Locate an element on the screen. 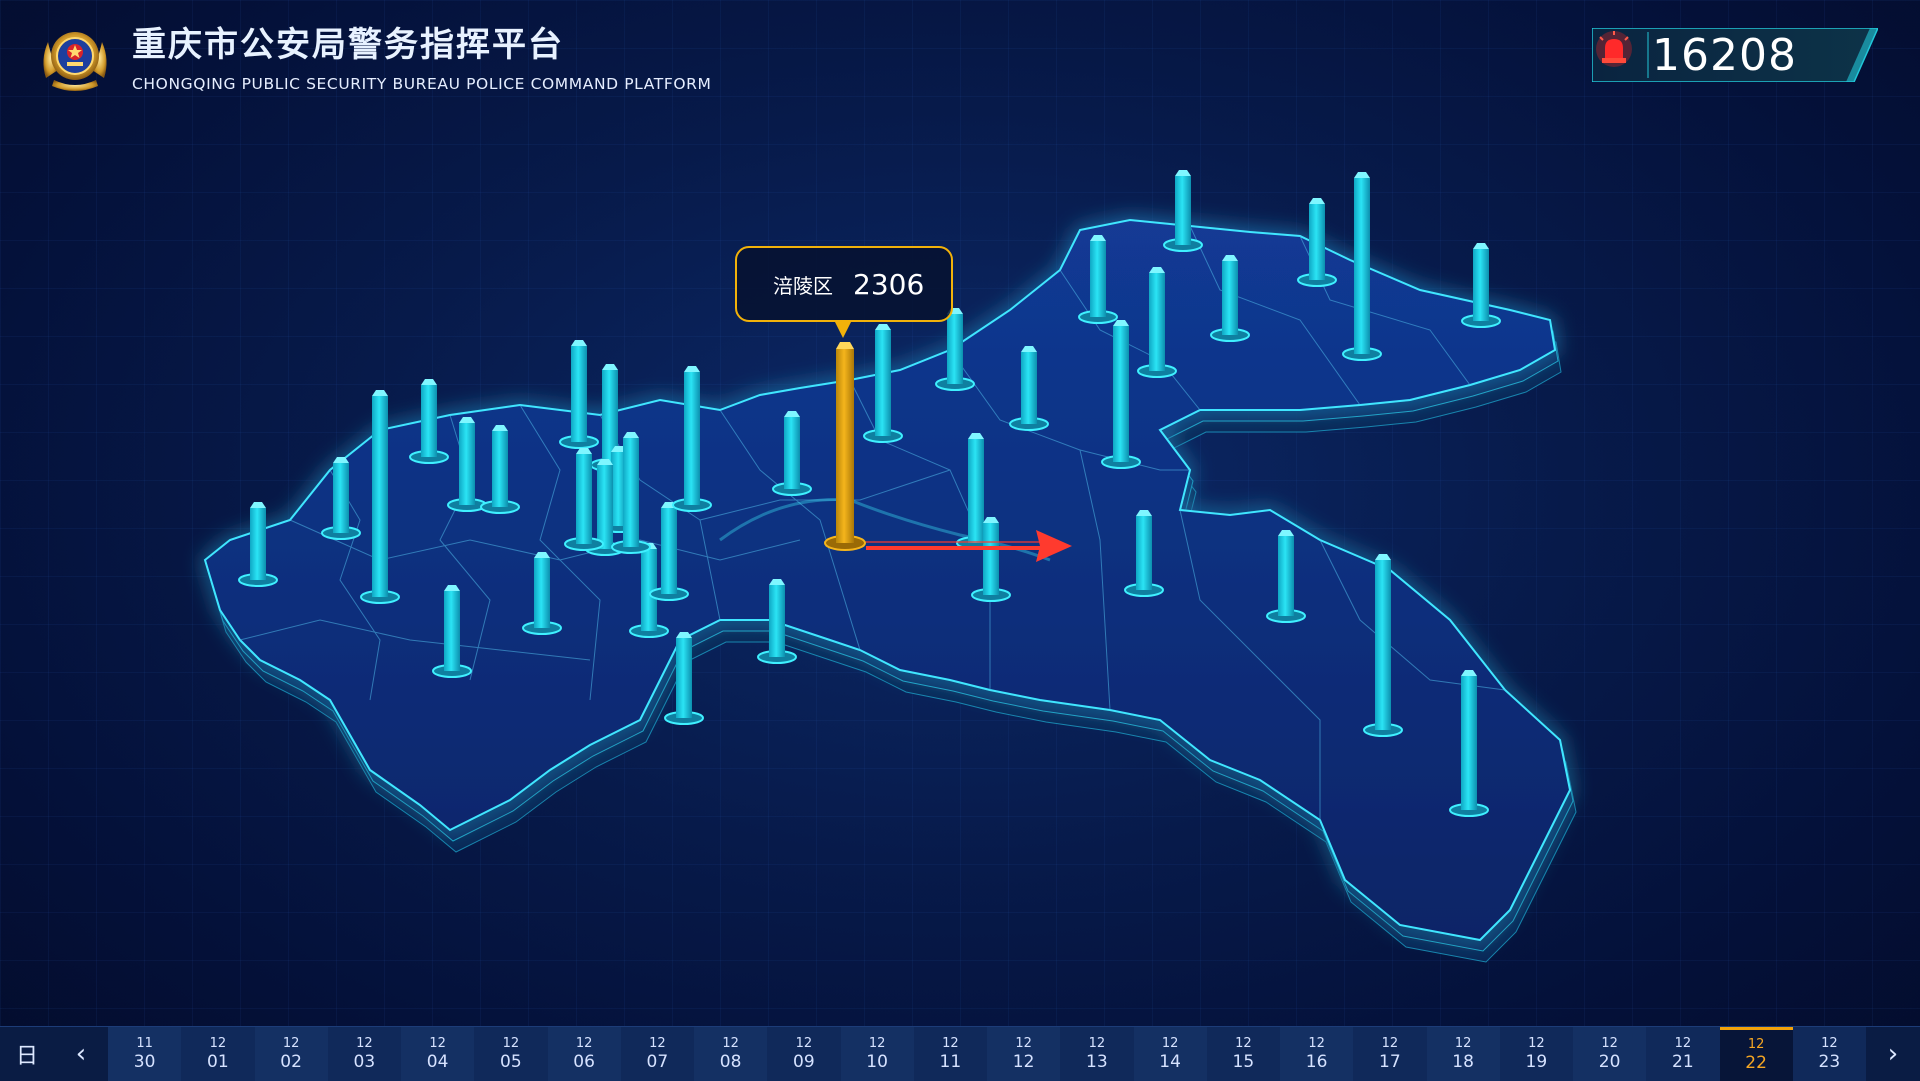  timeline-day: 12 14 is located at coordinates (1170, 1054).